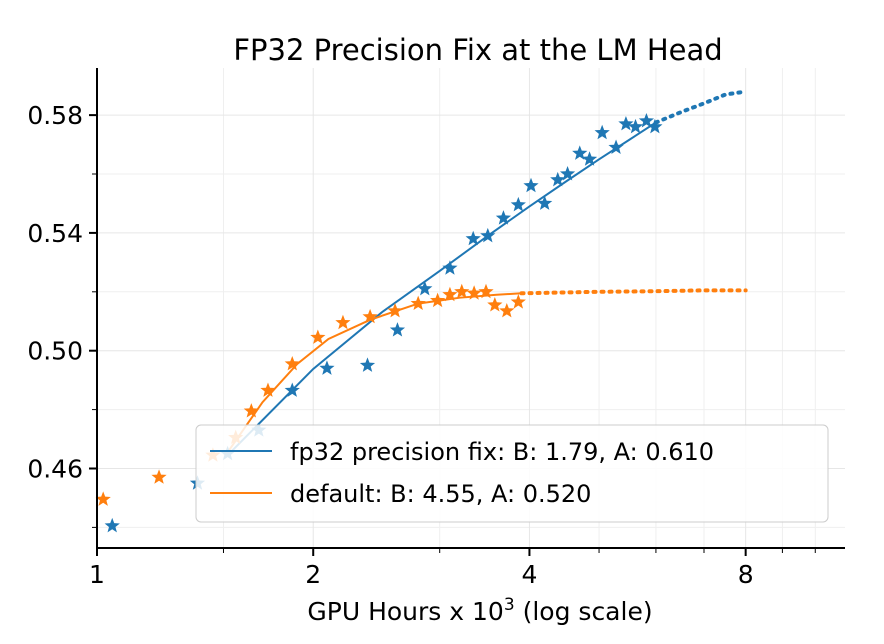  What do you see at coordinates (55, 233) in the screenshot?
I see `y-tick-label: 0.54` at bounding box center [55, 233].